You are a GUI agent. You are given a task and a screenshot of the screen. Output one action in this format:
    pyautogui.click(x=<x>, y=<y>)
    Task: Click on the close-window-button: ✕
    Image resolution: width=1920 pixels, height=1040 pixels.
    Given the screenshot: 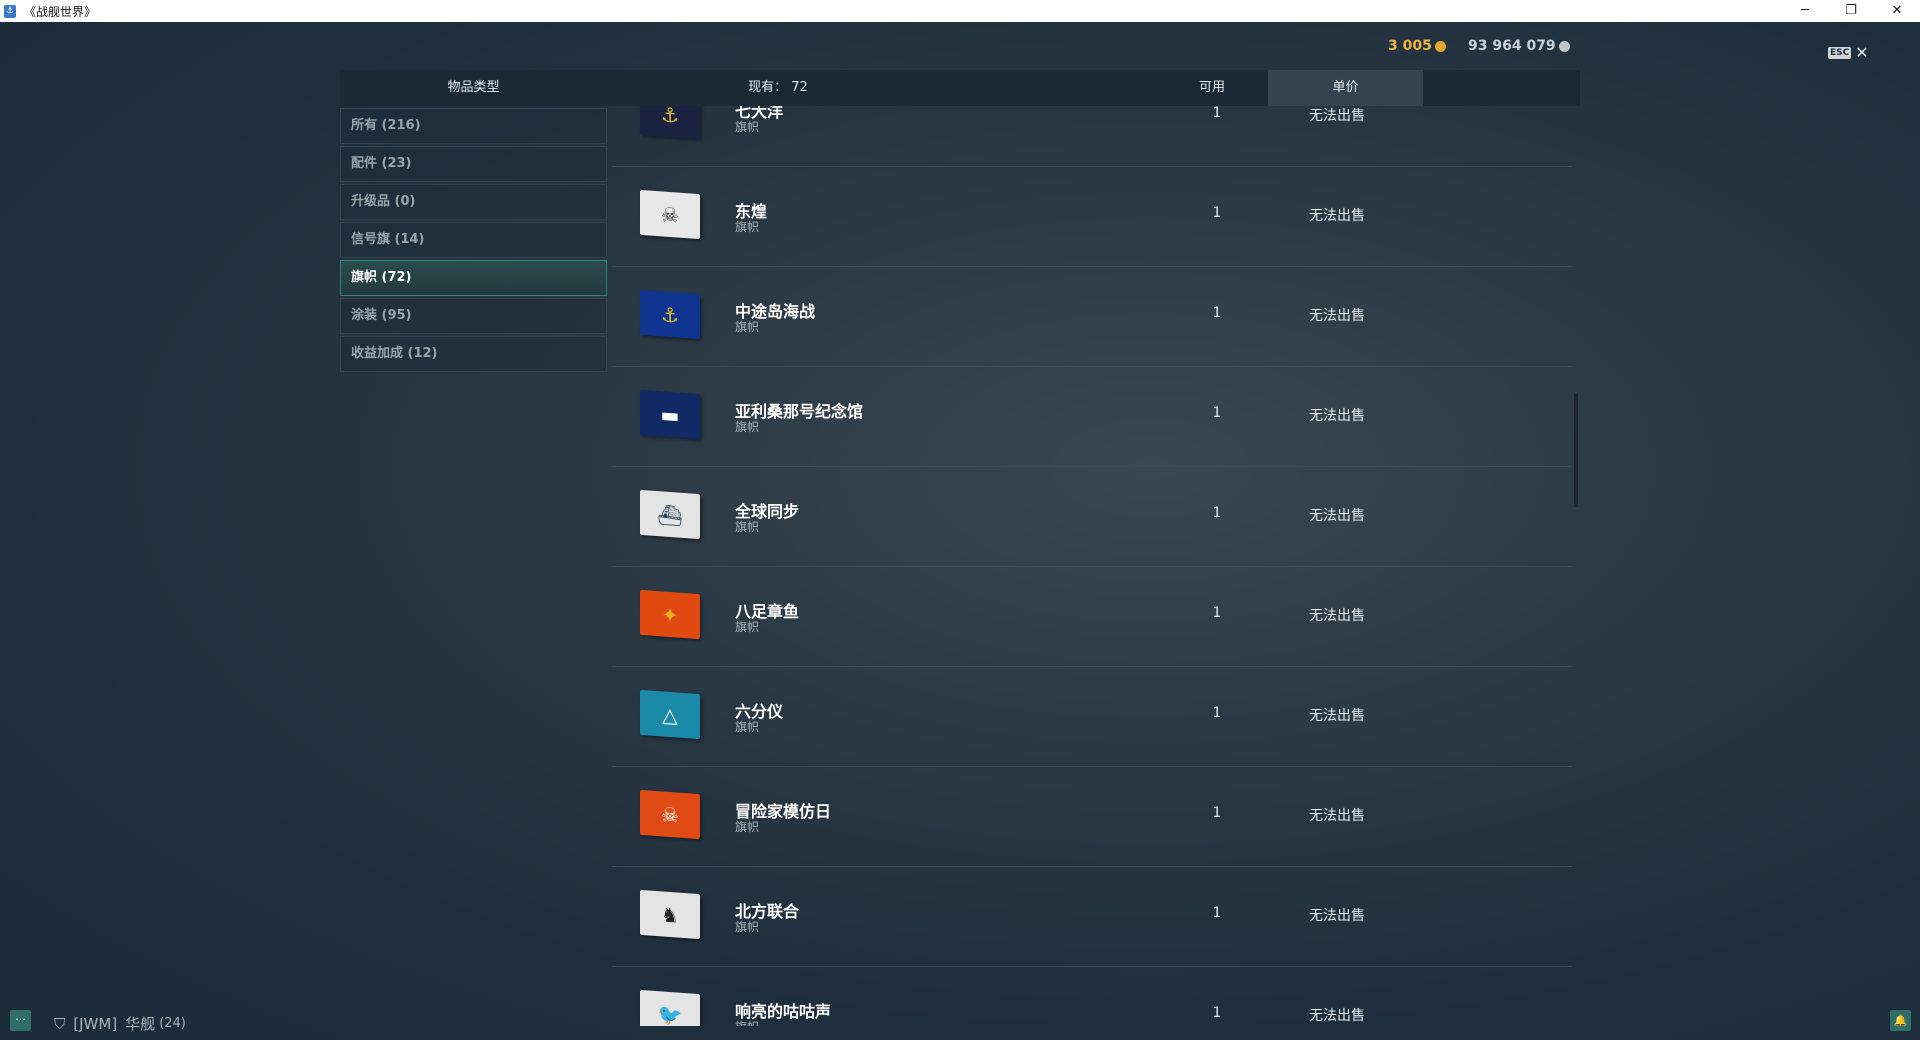 What is the action you would take?
    pyautogui.click(x=1897, y=10)
    